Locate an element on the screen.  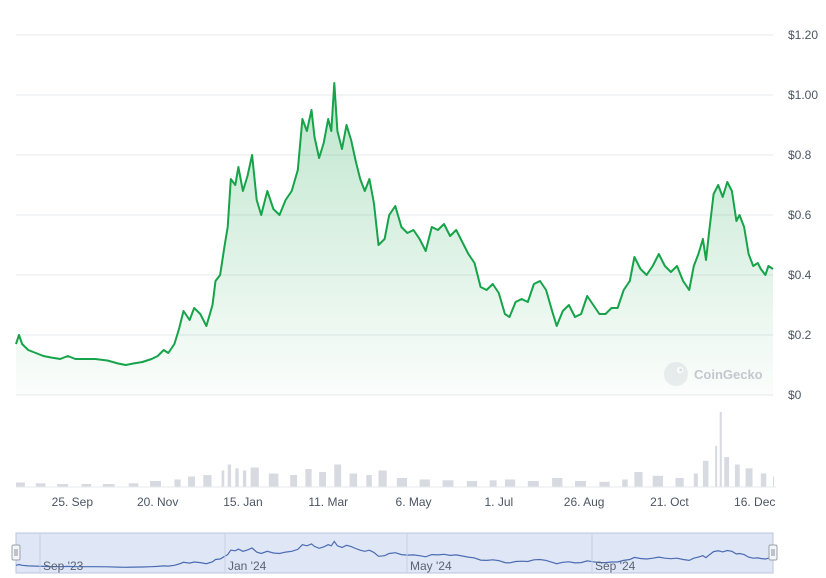
x-tick-label: 20. Nov is located at coordinates (157, 502).